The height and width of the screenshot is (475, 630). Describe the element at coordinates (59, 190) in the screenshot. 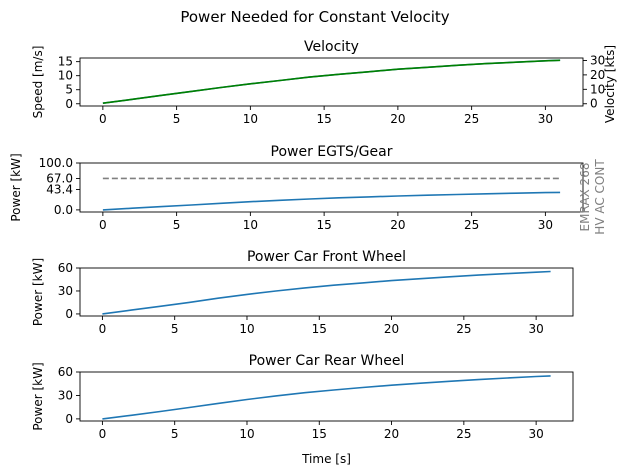

I see `y-tick-label: 43.4` at that location.